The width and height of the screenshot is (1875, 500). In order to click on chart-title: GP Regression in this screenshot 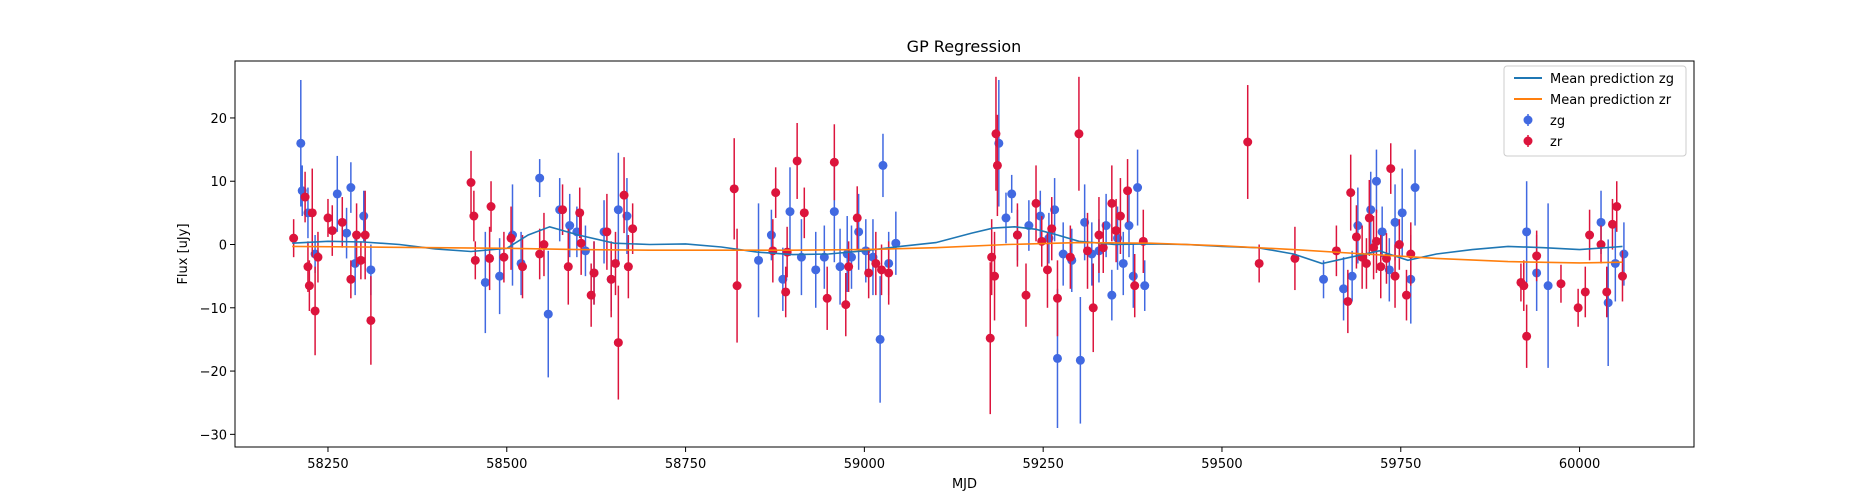, I will do `click(964, 46)`.